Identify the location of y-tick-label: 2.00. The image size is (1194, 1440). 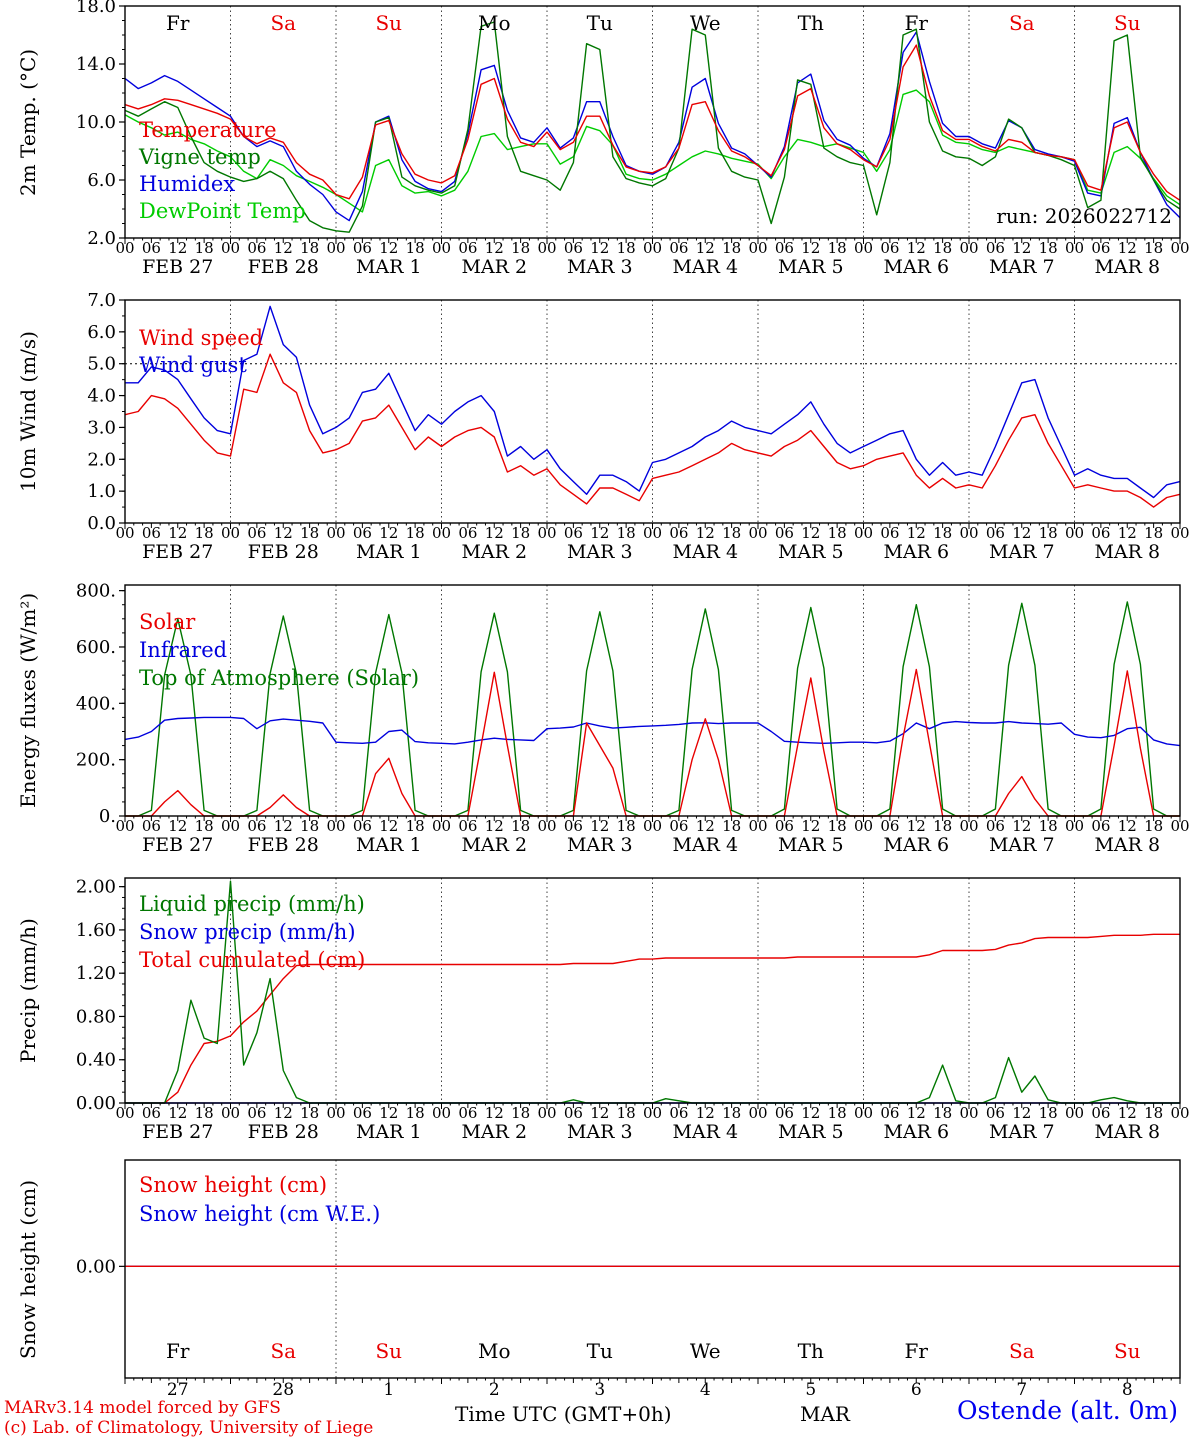
(96, 887).